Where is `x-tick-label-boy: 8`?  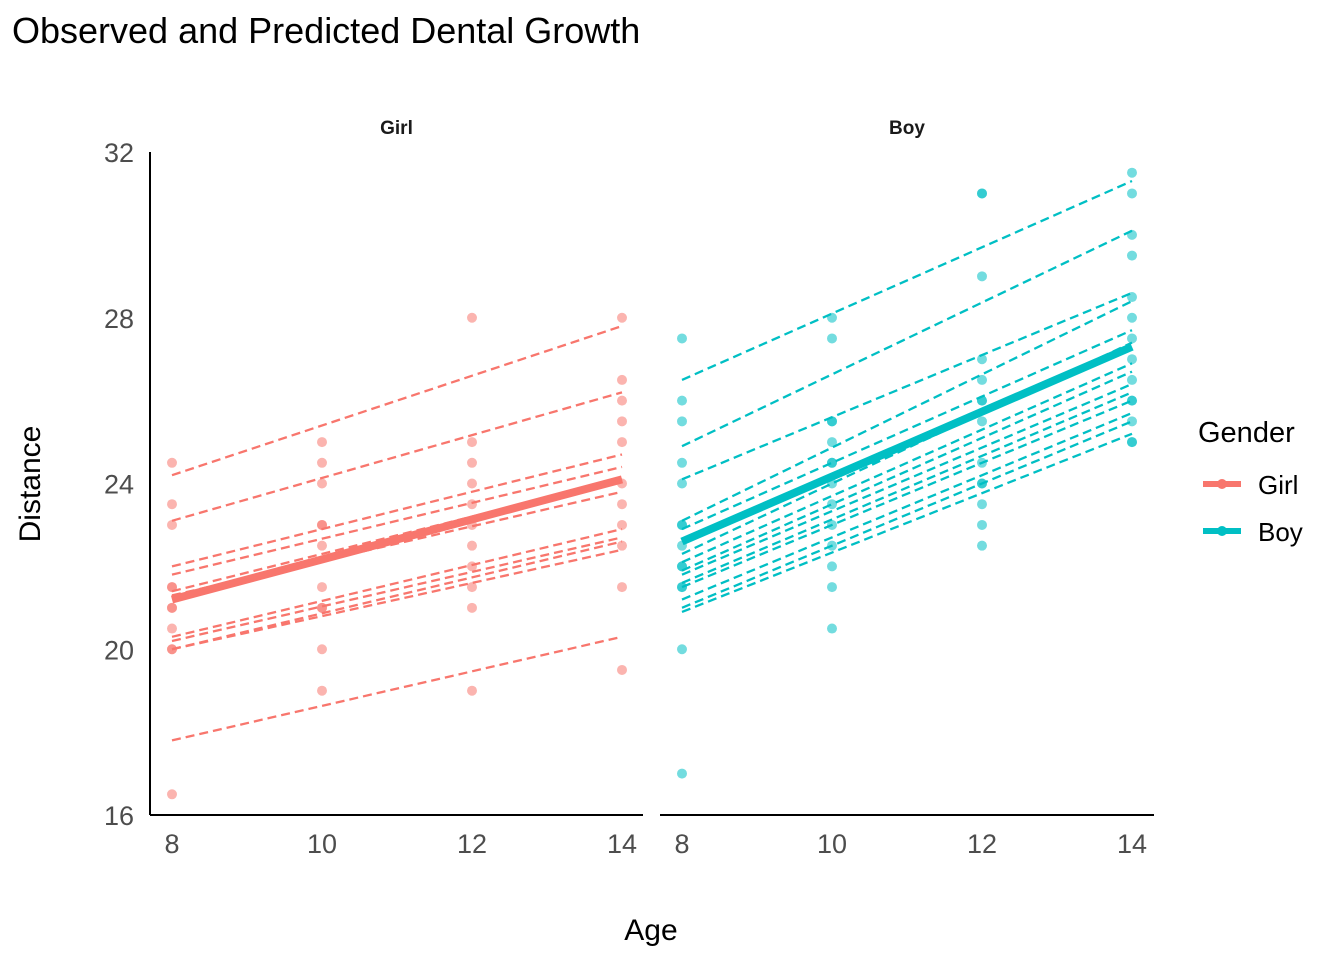 x-tick-label-boy: 8 is located at coordinates (681, 844).